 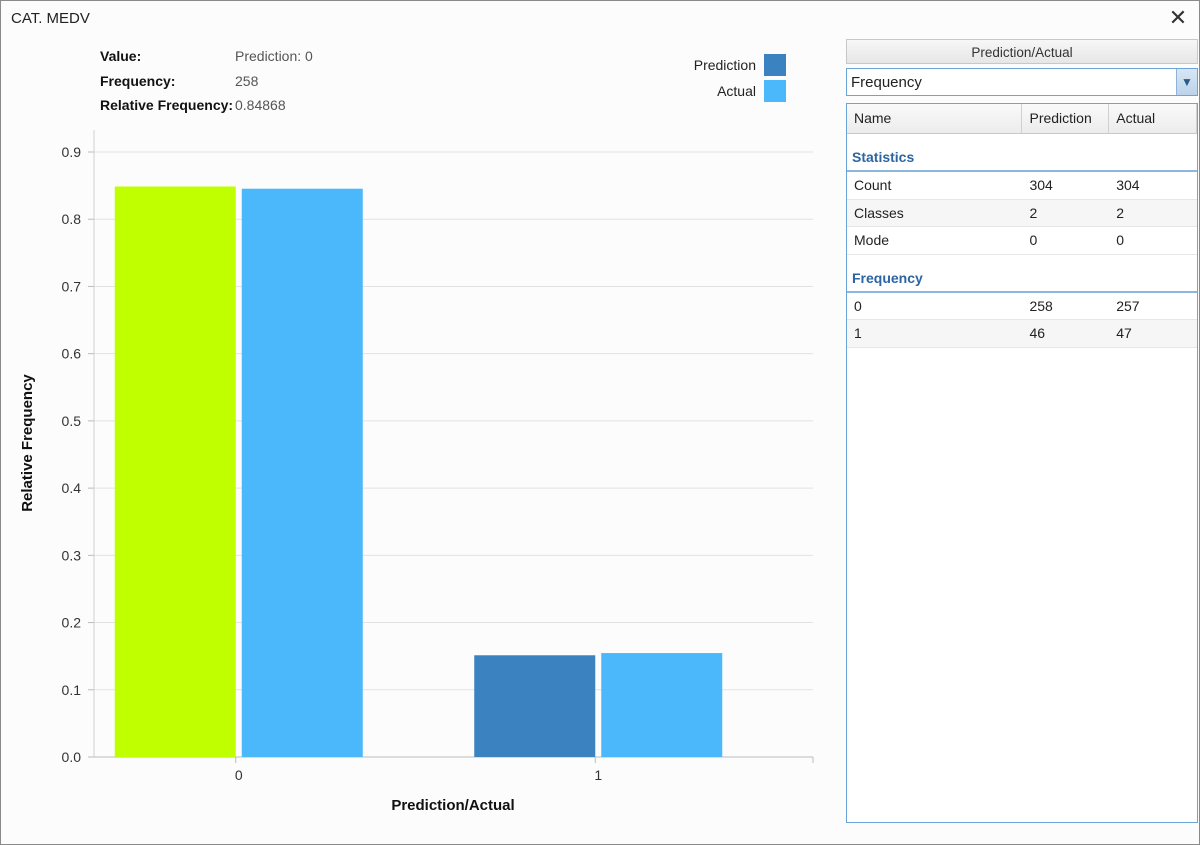 I want to click on table-cell: 258, so click(x=1041, y=305).